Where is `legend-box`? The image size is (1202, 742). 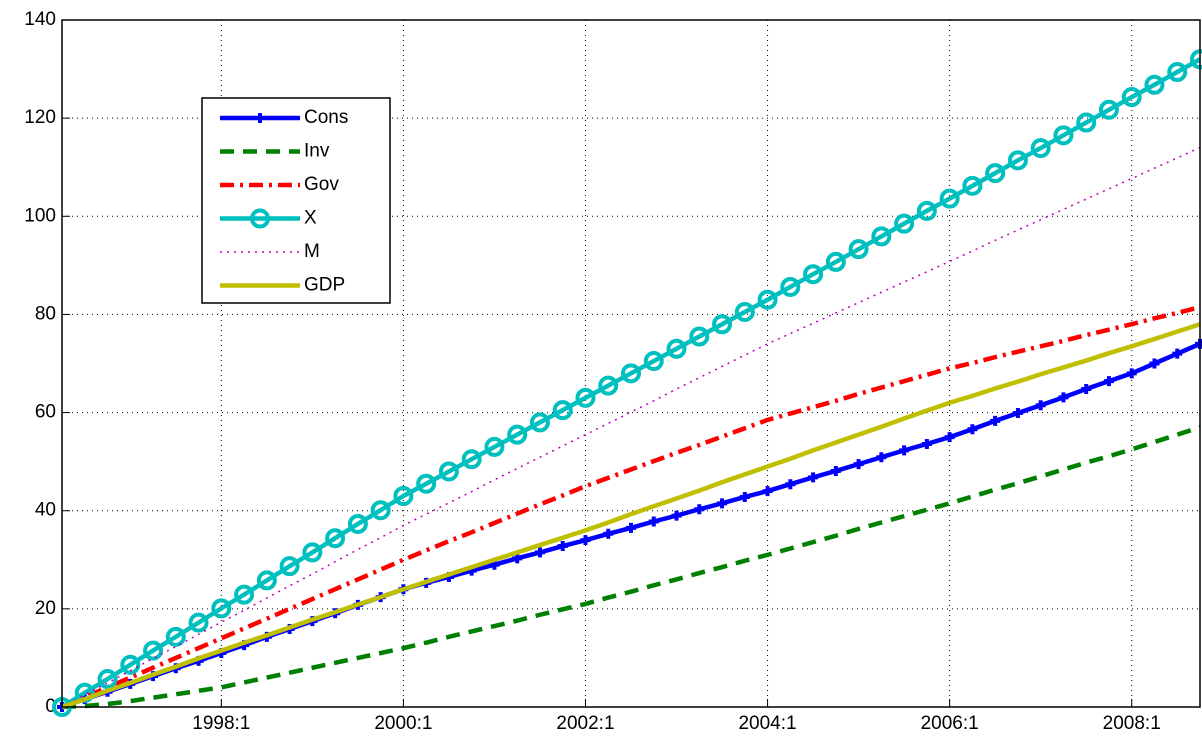
legend-box is located at coordinates (296, 200).